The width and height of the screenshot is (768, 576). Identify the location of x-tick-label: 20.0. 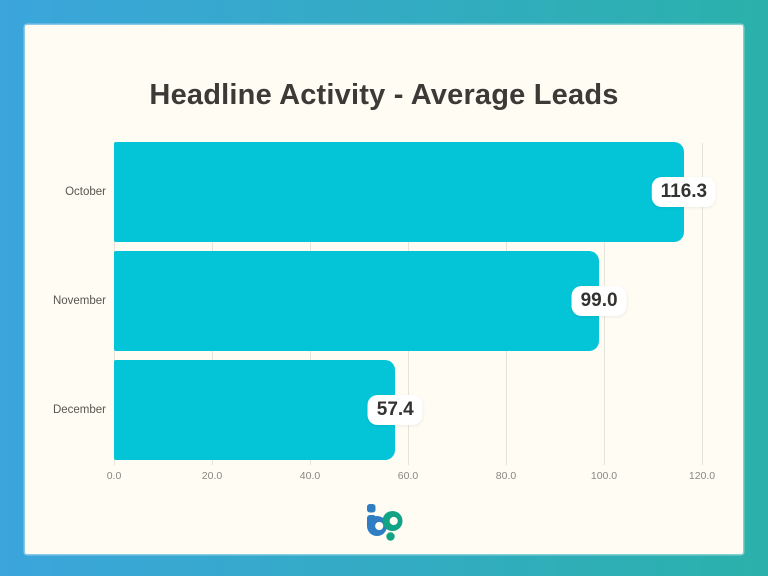
(212, 476).